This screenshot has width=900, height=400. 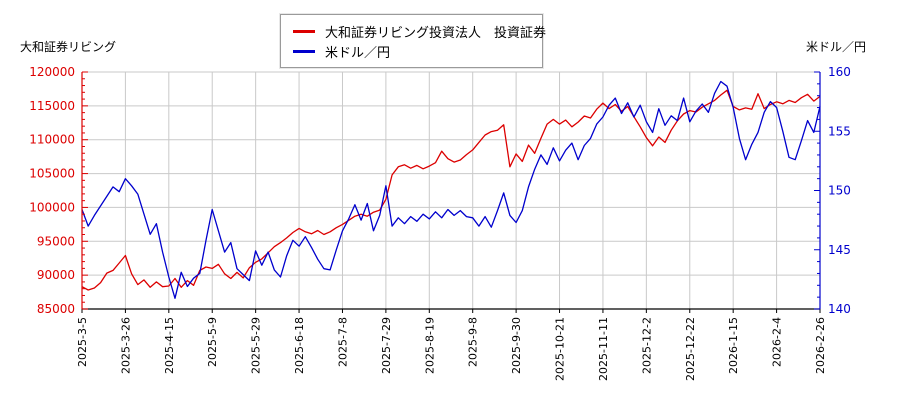 I want to click on x-tick-label: 2026-1-15, so click(x=733, y=345).